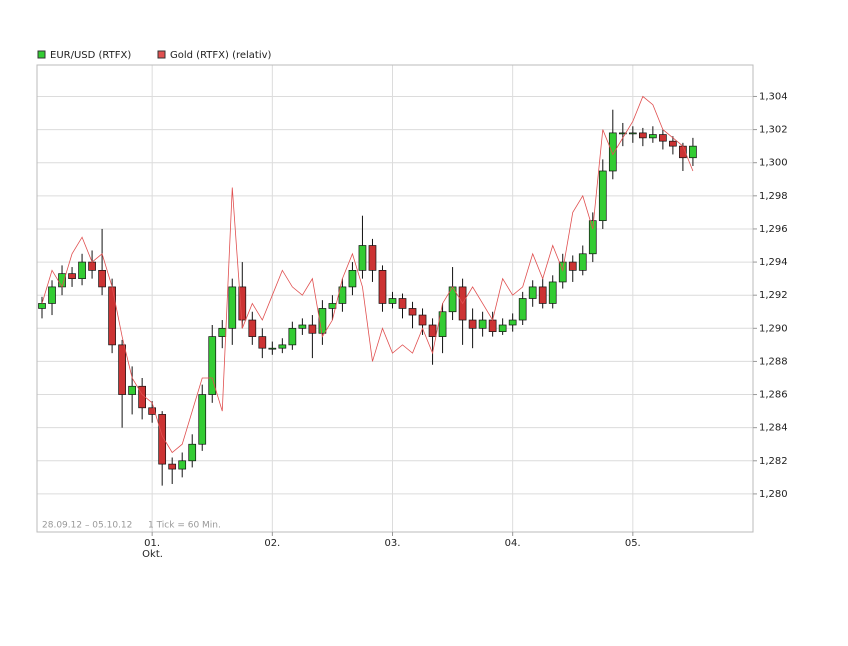 The image size is (848, 646). I want to click on y-tick-label: 1,284, so click(773, 428).